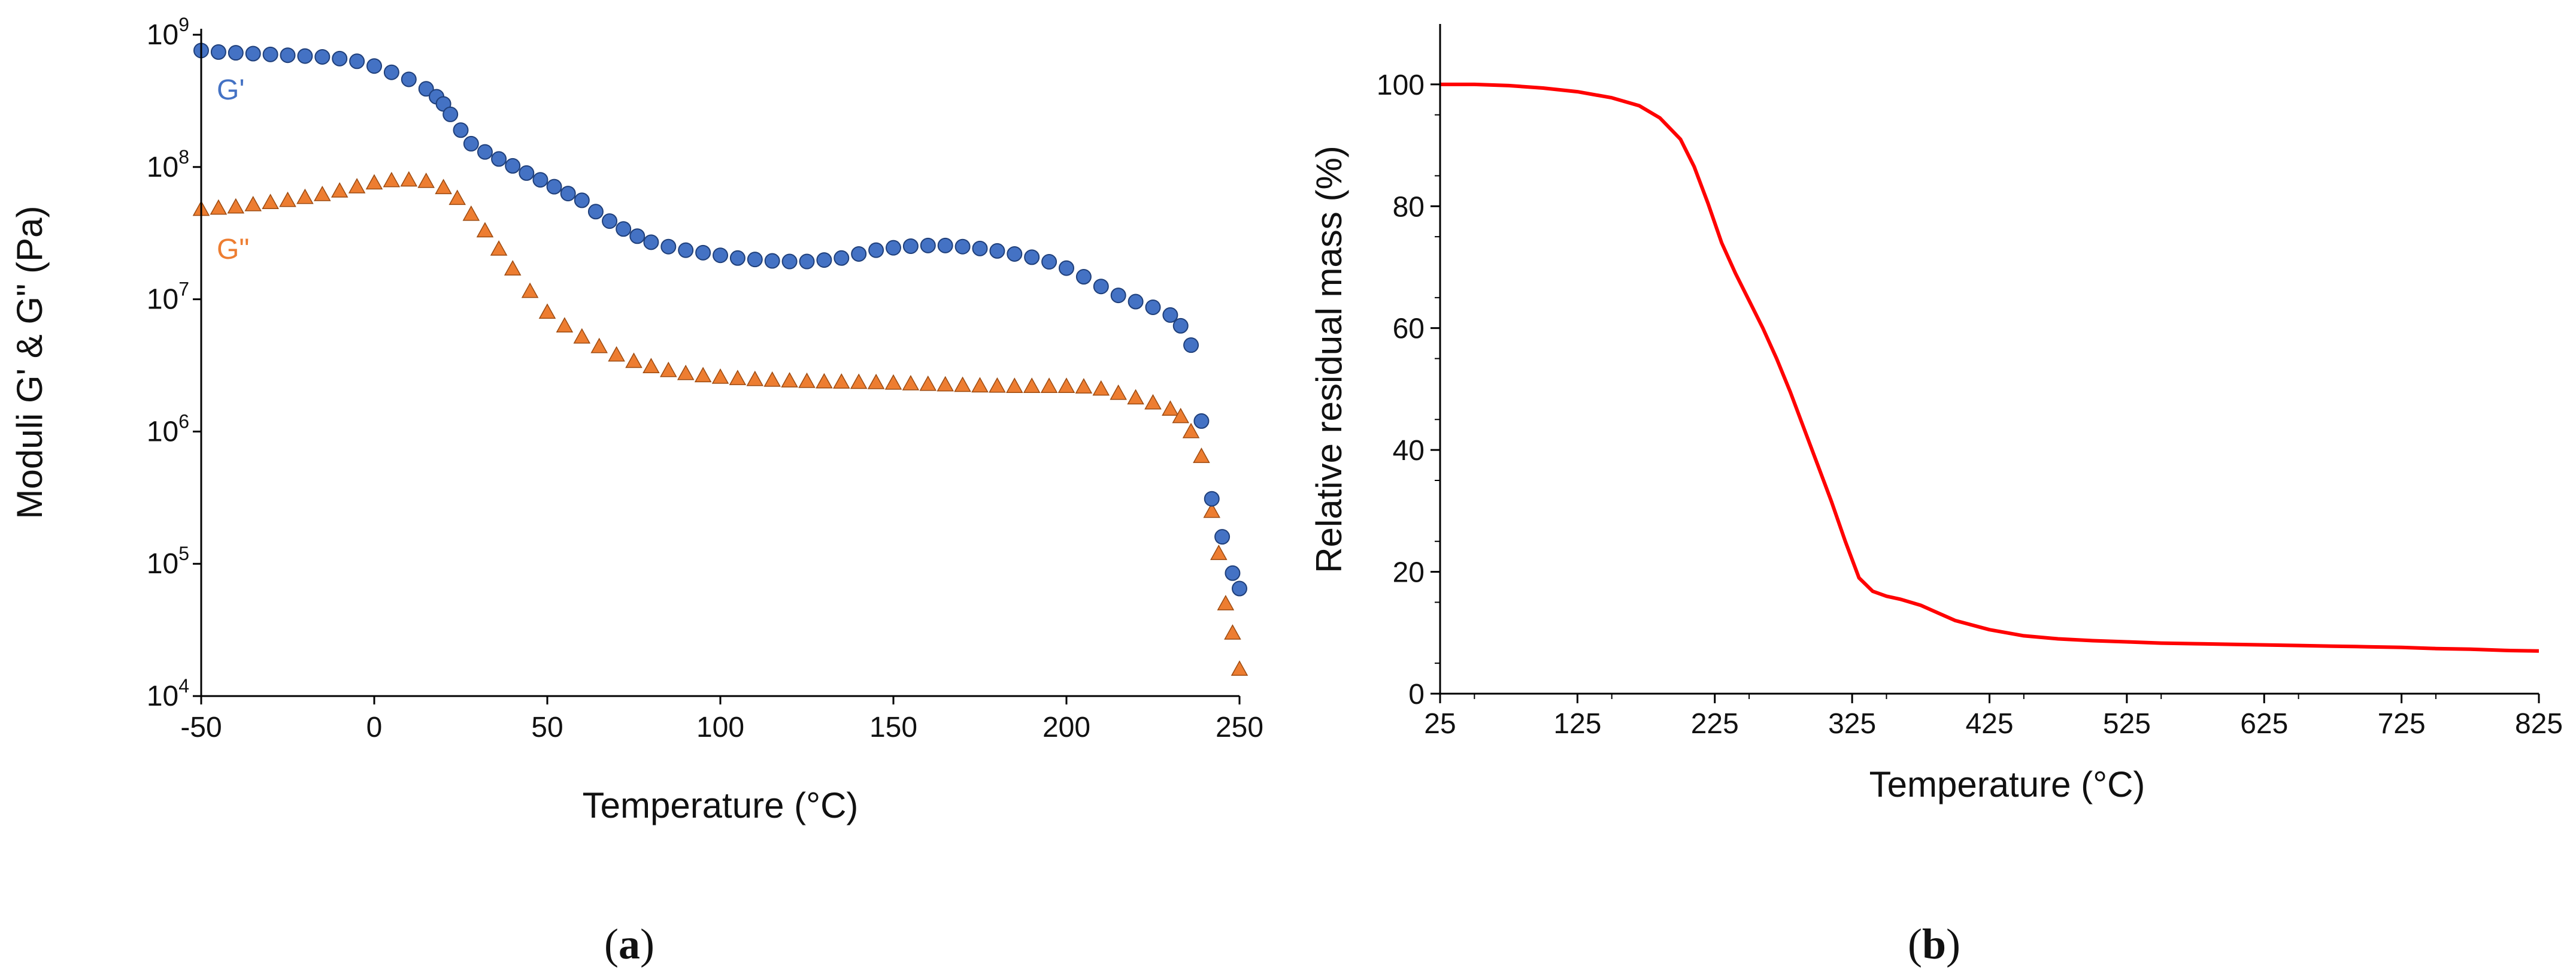 This screenshot has width=2576, height=980. I want to click on tga-y-axis-title: Relative residual mass (%), so click(1329, 360).